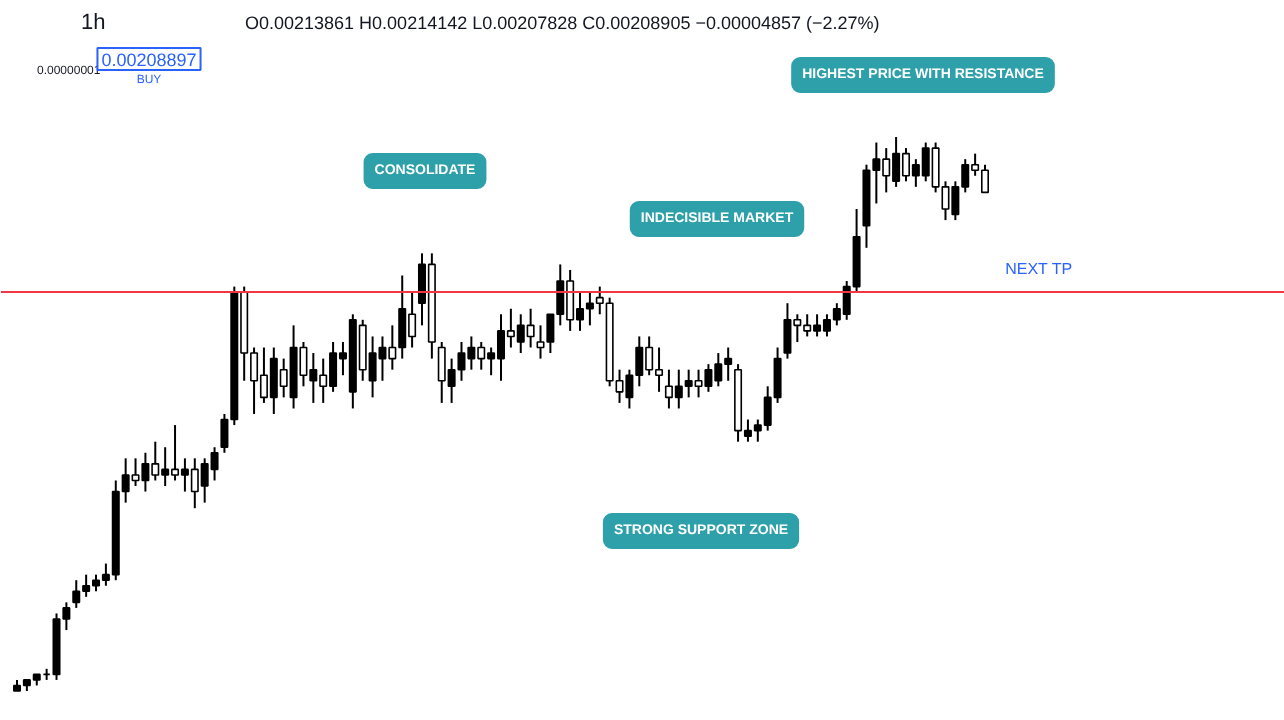 Image resolution: width=1284 pixels, height=720 pixels. I want to click on text: NEXT TP, so click(1039, 269).